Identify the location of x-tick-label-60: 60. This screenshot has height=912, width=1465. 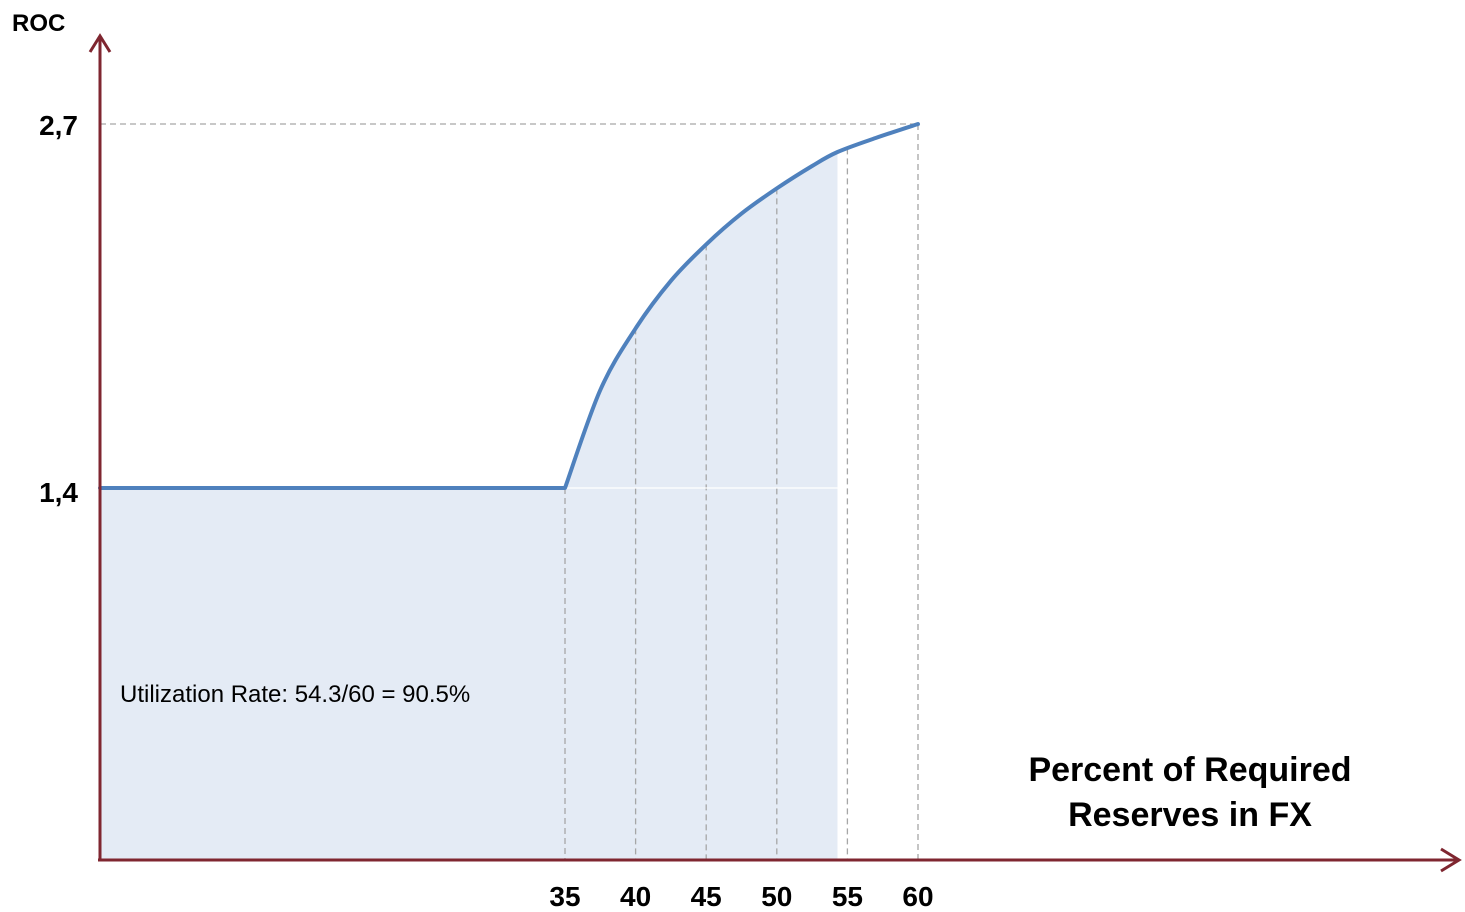
(917, 896).